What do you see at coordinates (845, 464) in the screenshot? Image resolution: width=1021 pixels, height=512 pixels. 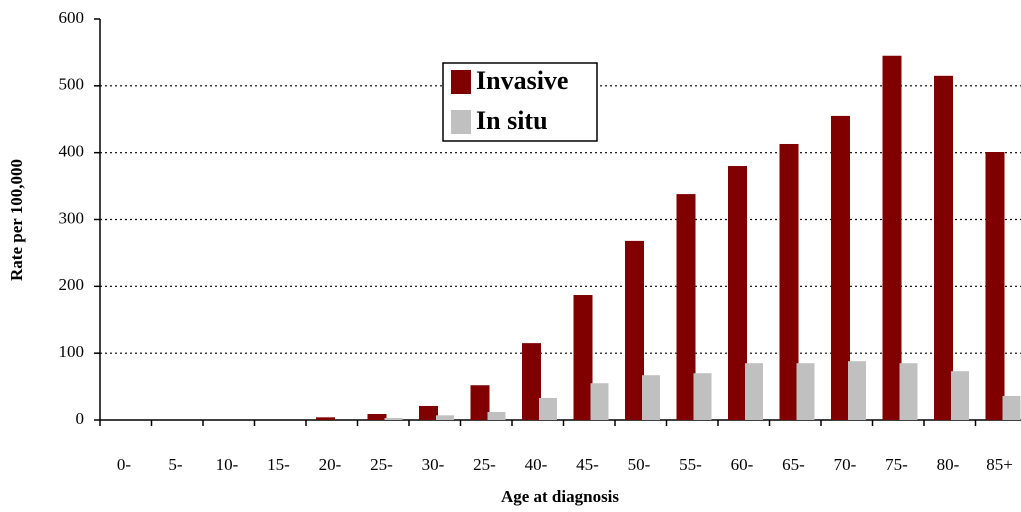 I see `x-tick-label: 70-` at bounding box center [845, 464].